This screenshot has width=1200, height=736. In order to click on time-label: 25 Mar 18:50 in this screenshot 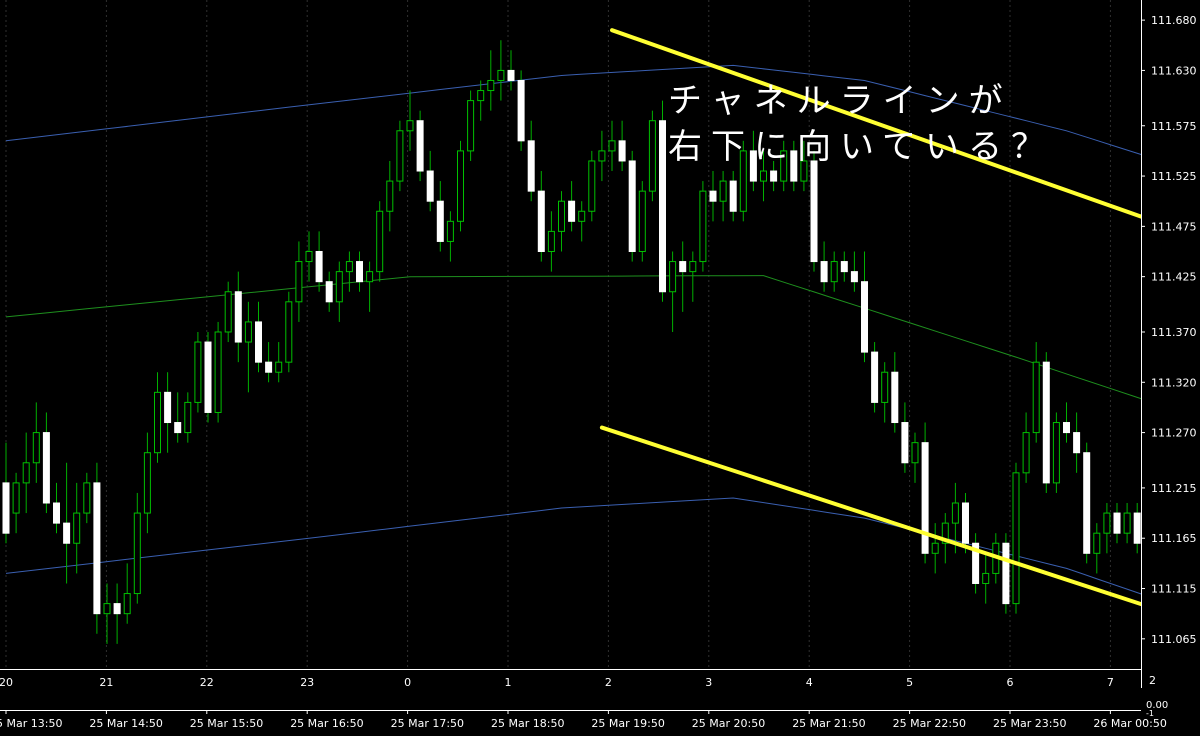, I will do `click(527, 723)`.